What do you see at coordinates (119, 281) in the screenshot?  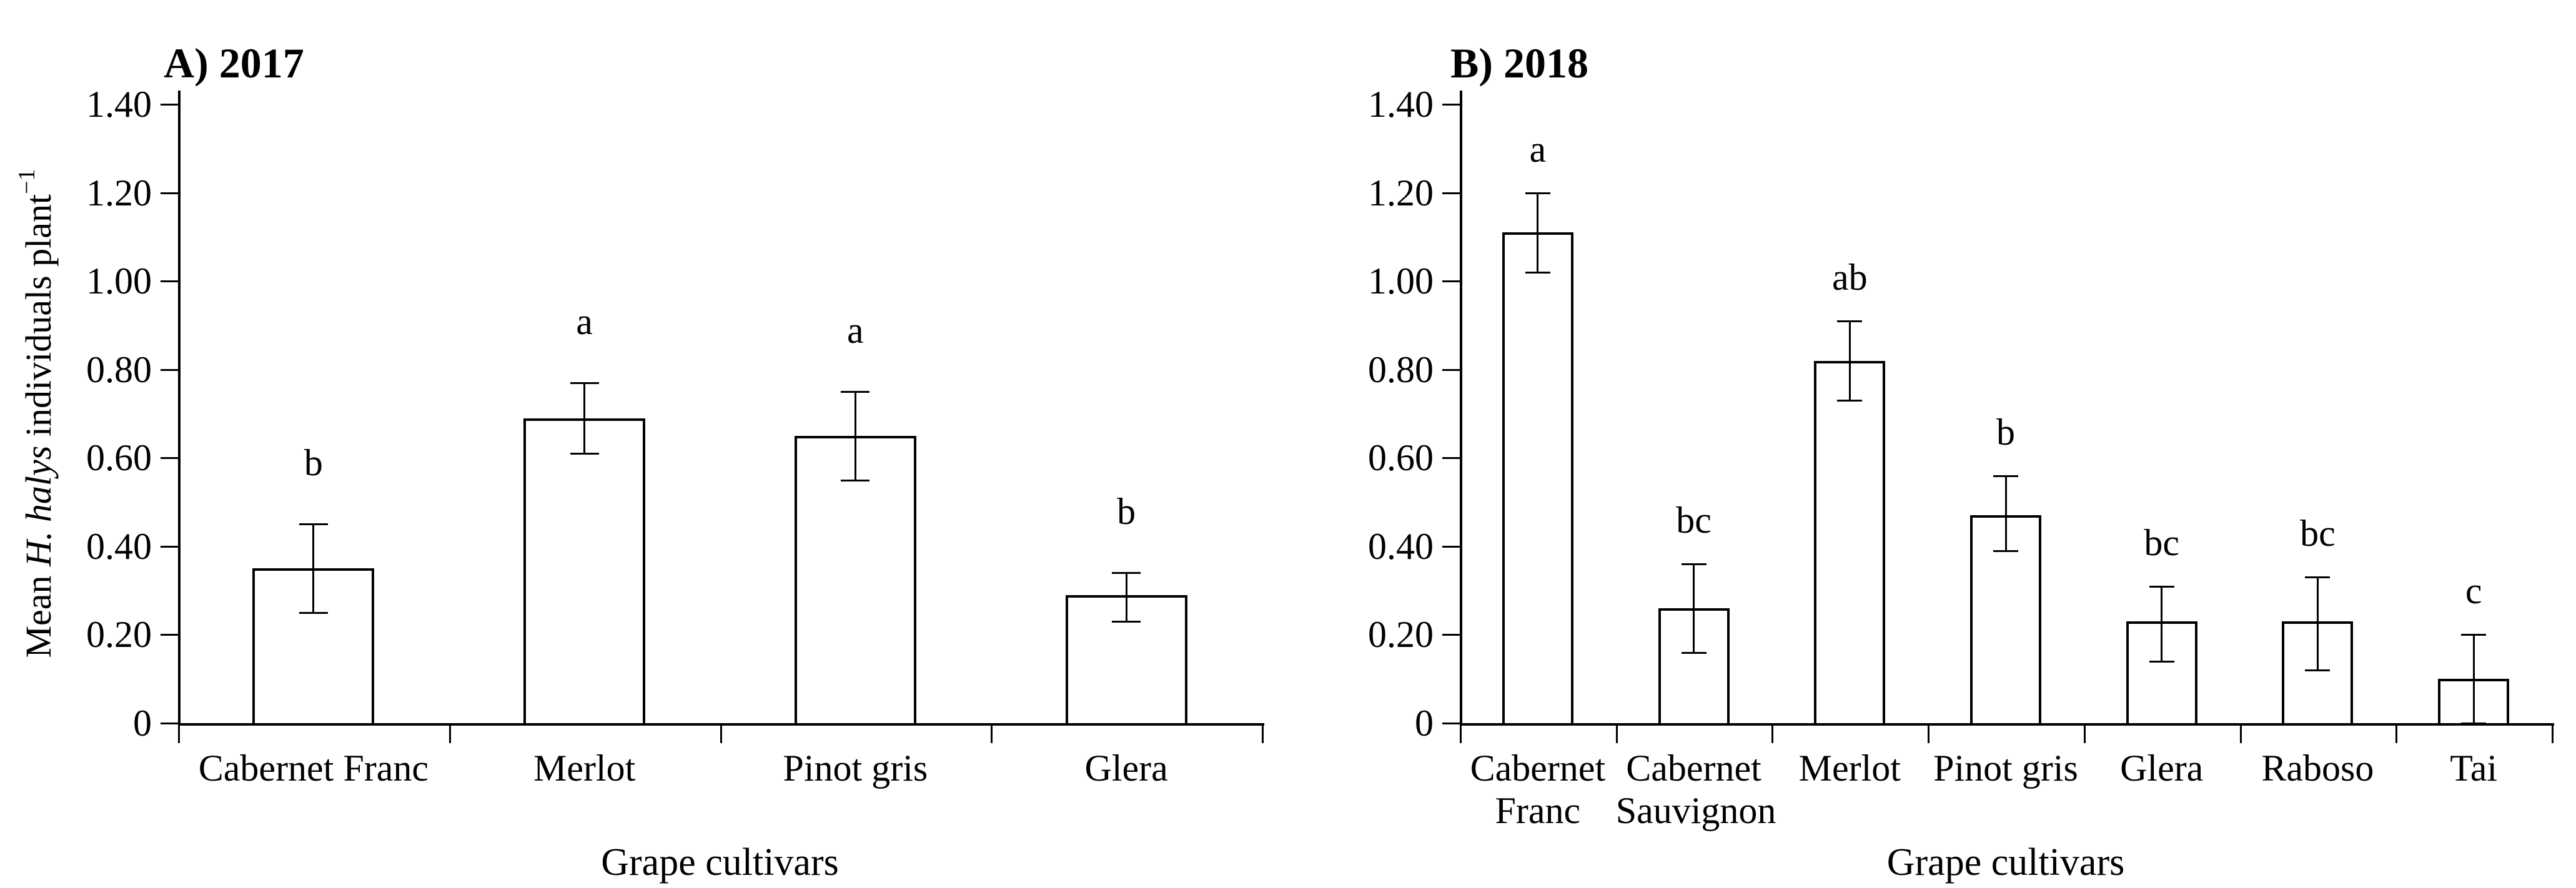 I see `y-tick-label: 1.00` at bounding box center [119, 281].